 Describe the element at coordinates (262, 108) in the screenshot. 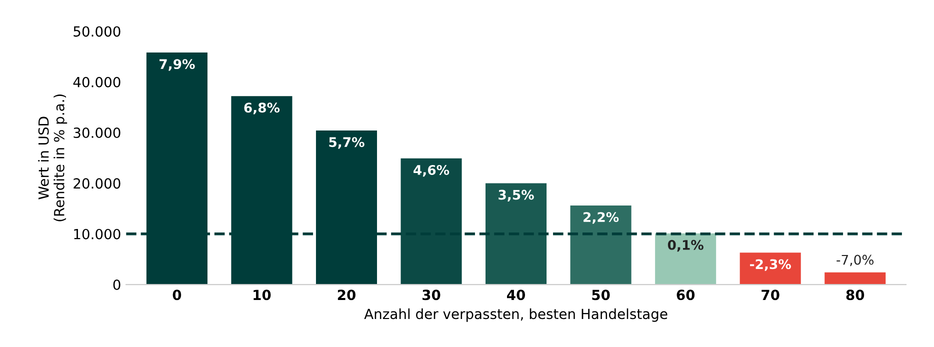

I see `annotation: 6,8%` at that location.